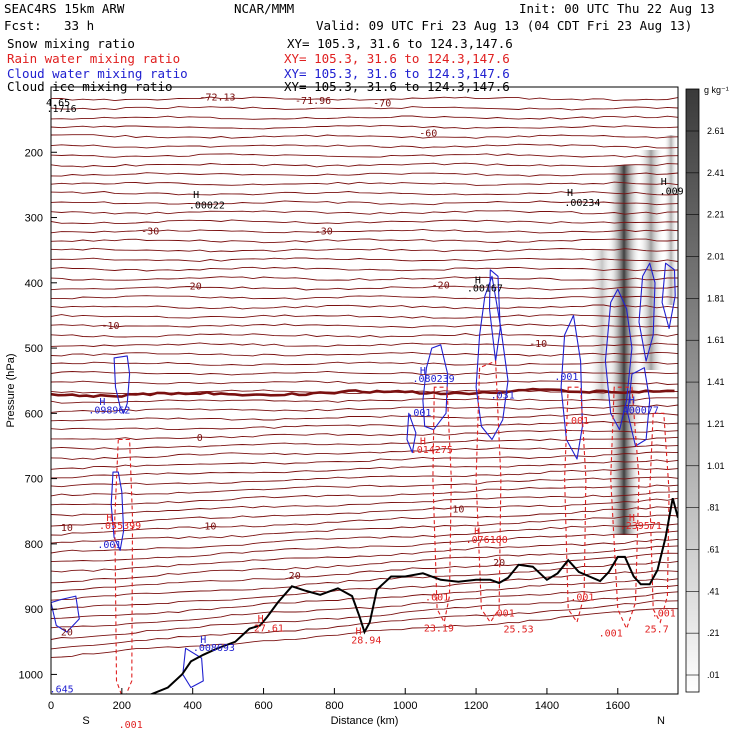  Describe the element at coordinates (34, 219) in the screenshot. I see `y-tick-label: 300` at that location.